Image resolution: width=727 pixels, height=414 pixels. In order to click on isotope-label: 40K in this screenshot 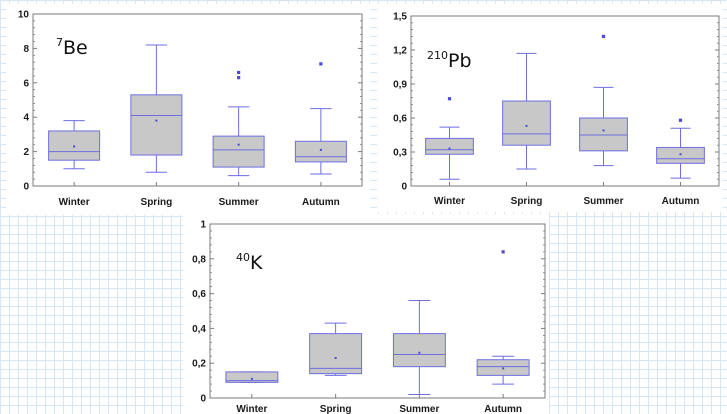, I will do `click(249, 262)`.